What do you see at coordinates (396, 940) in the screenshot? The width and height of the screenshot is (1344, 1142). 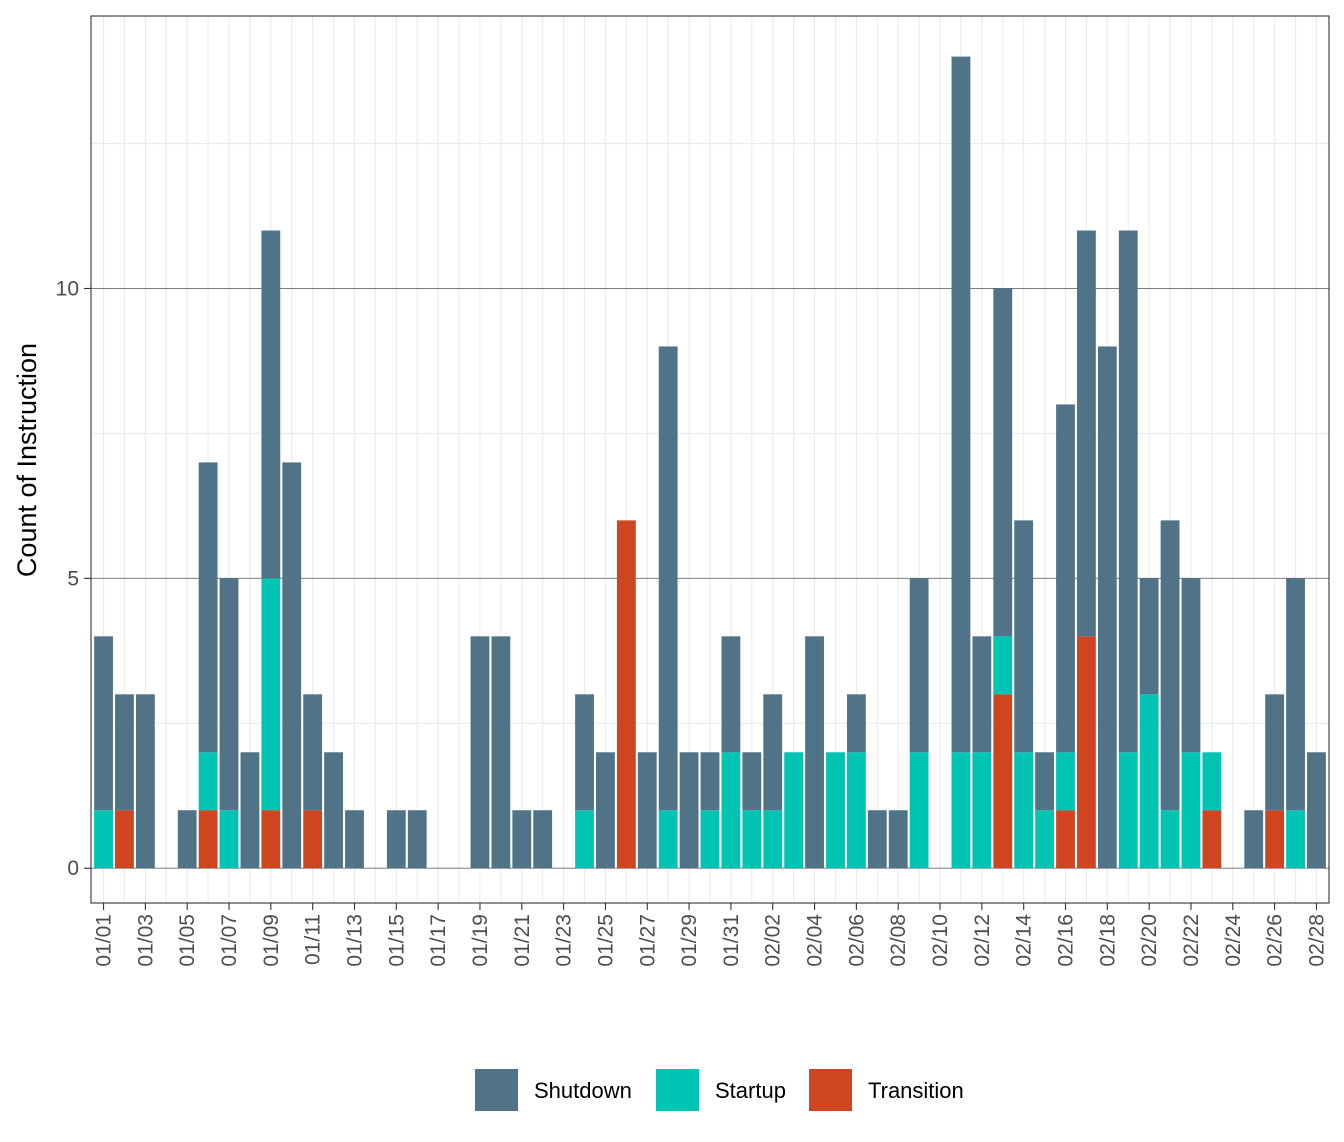 I see `x-tick-label: 01/15` at bounding box center [396, 940].